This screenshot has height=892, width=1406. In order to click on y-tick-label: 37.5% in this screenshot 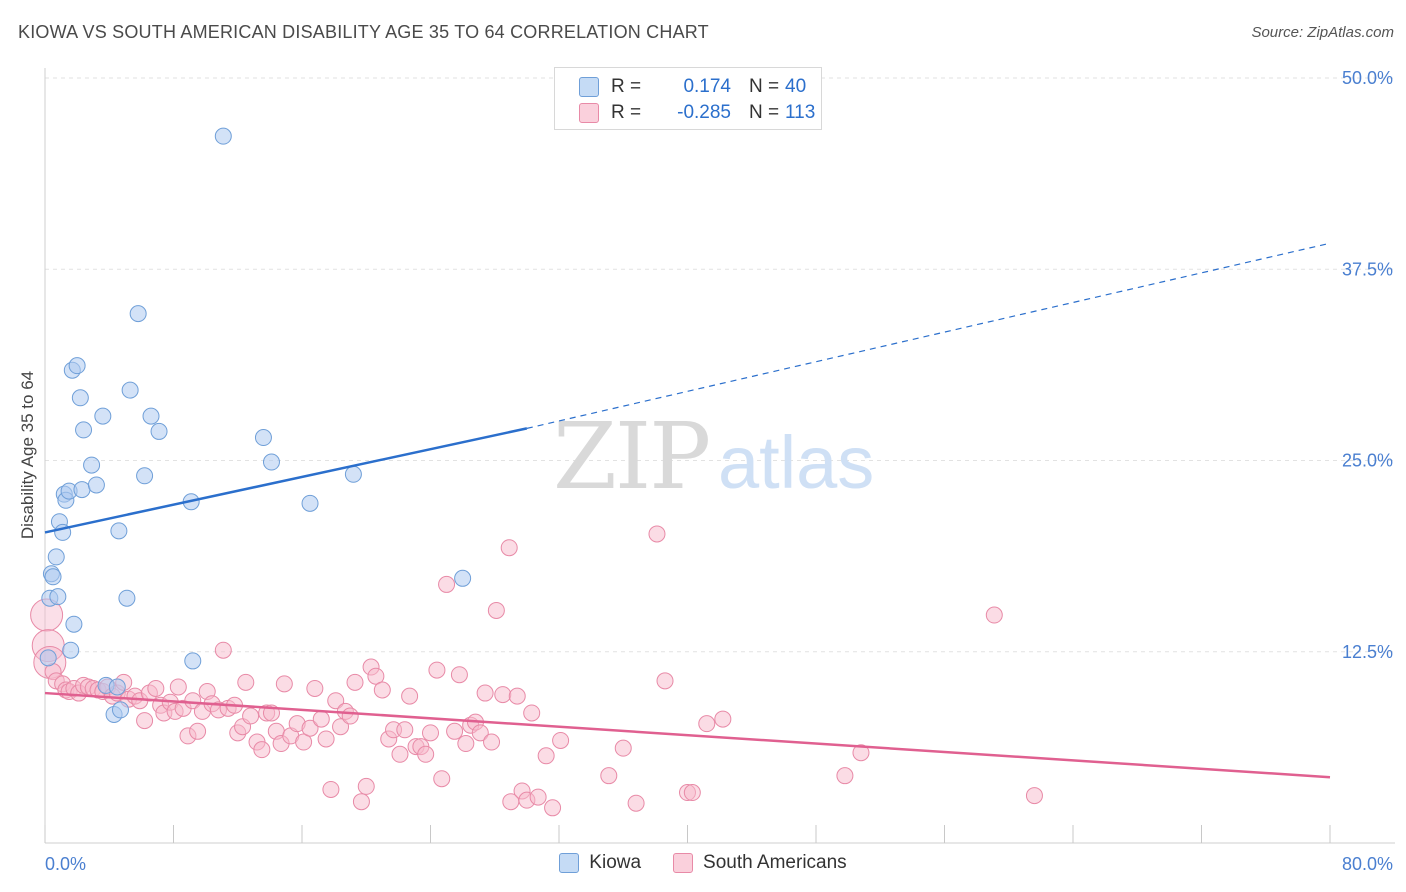, I will do `click(1367, 269)`.